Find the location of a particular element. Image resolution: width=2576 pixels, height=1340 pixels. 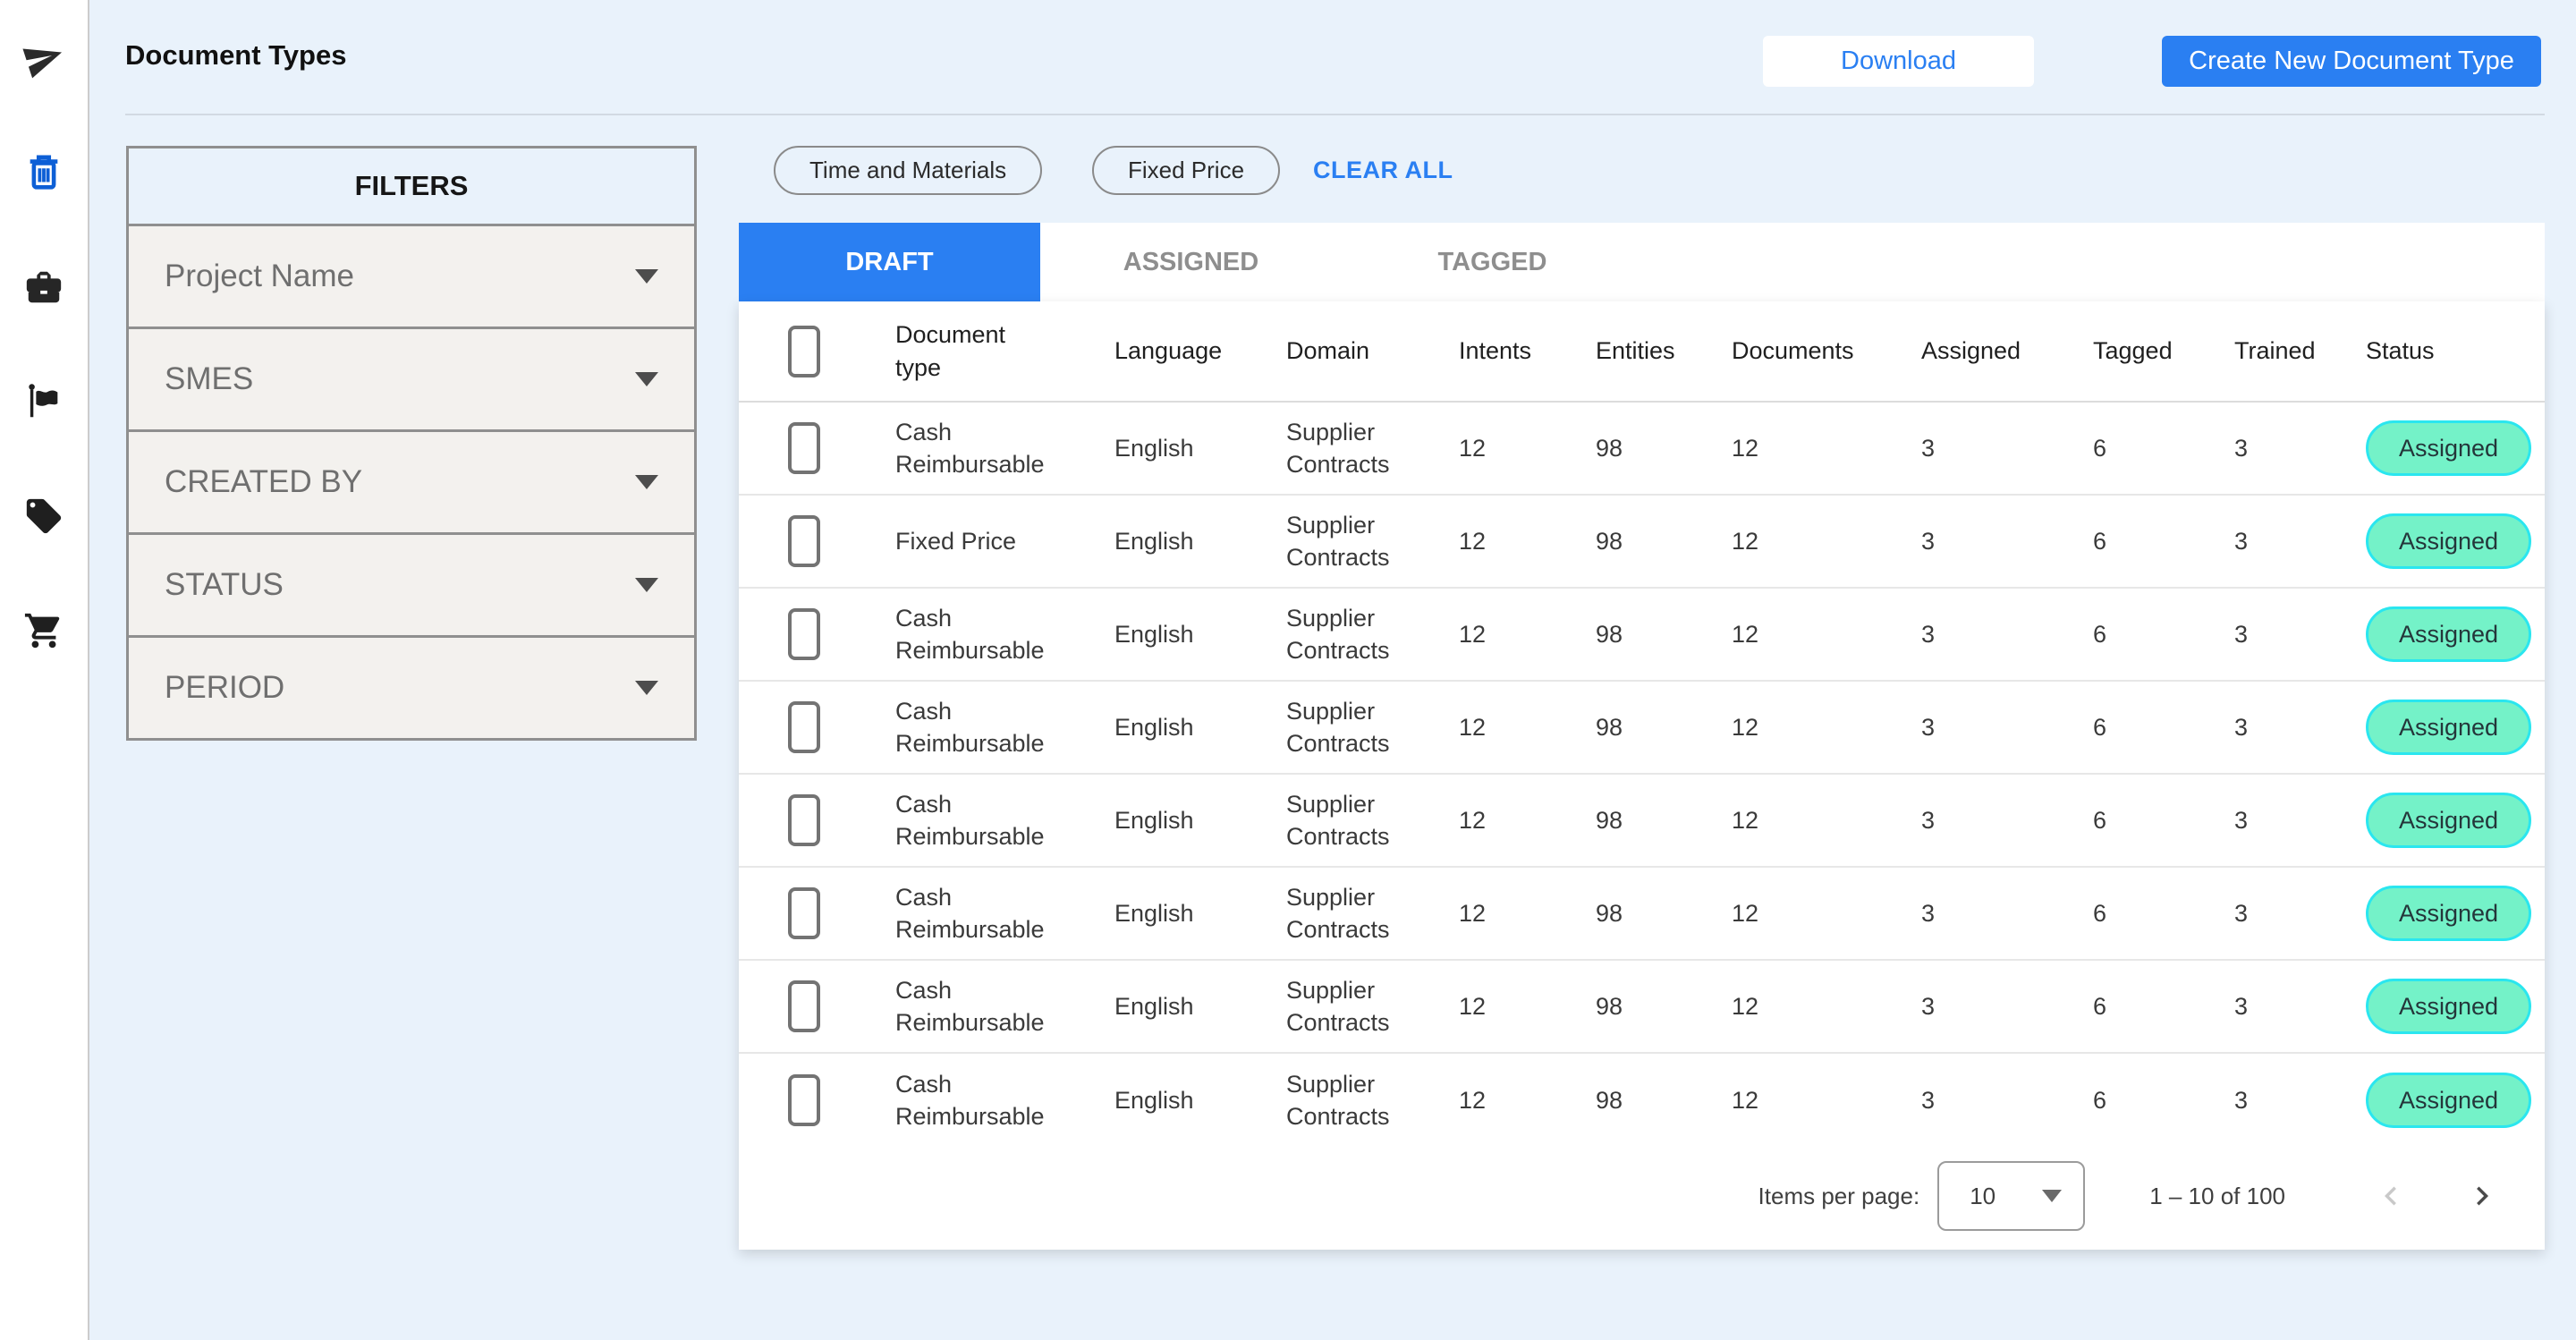

select-all-checkbox is located at coordinates (804, 351).